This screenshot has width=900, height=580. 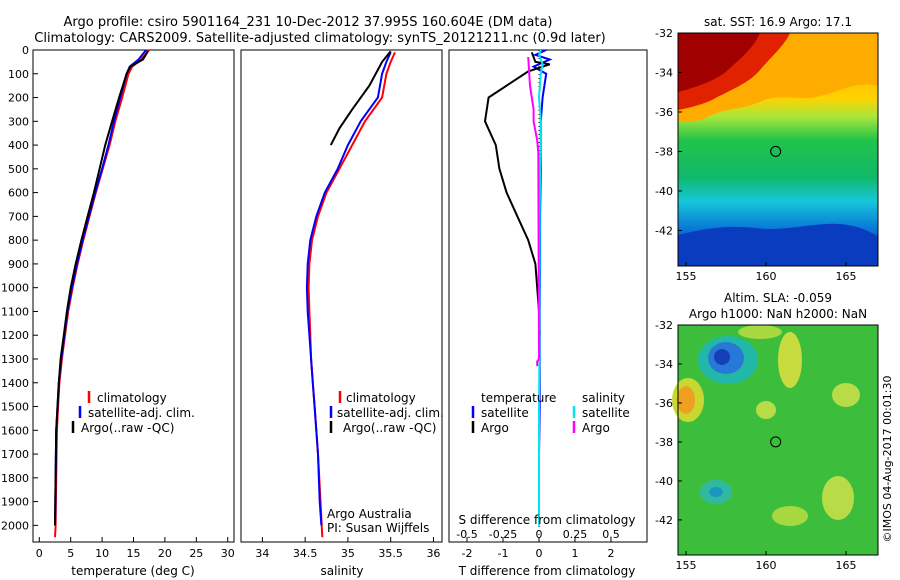 I want to click on salinity-annotation-2: PI: Susan Wijffels, so click(x=378, y=528).